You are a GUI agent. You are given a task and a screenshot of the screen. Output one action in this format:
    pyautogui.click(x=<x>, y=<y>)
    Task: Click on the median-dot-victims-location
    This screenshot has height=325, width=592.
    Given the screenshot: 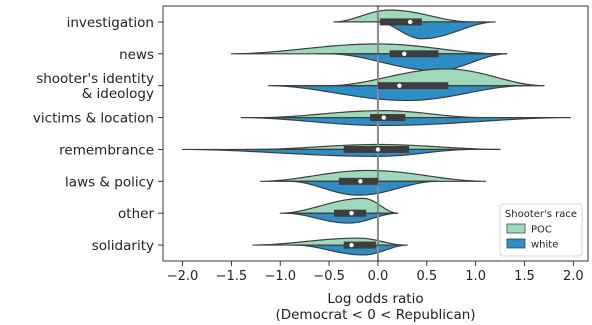 What is the action you would take?
    pyautogui.click(x=384, y=117)
    